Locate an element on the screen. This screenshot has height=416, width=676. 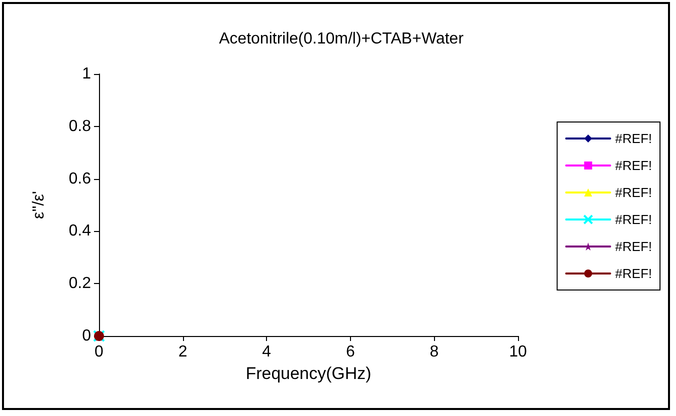
chart-title: Acetonitrile(0.10m/l)+CTAB+Water is located at coordinates (341, 39).